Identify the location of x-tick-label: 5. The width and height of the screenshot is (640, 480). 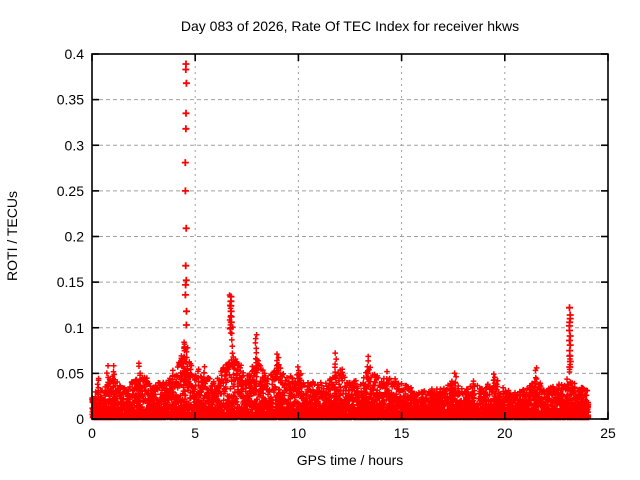
(195, 433).